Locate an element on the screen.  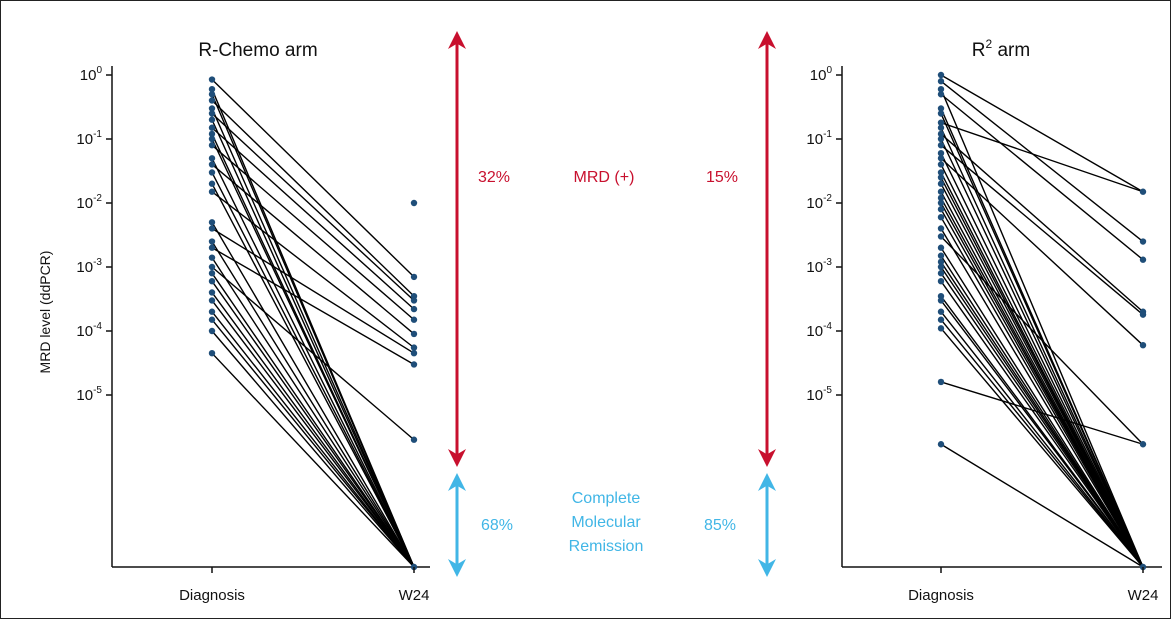
panel-title: R-Chemo arm is located at coordinates (257, 50).